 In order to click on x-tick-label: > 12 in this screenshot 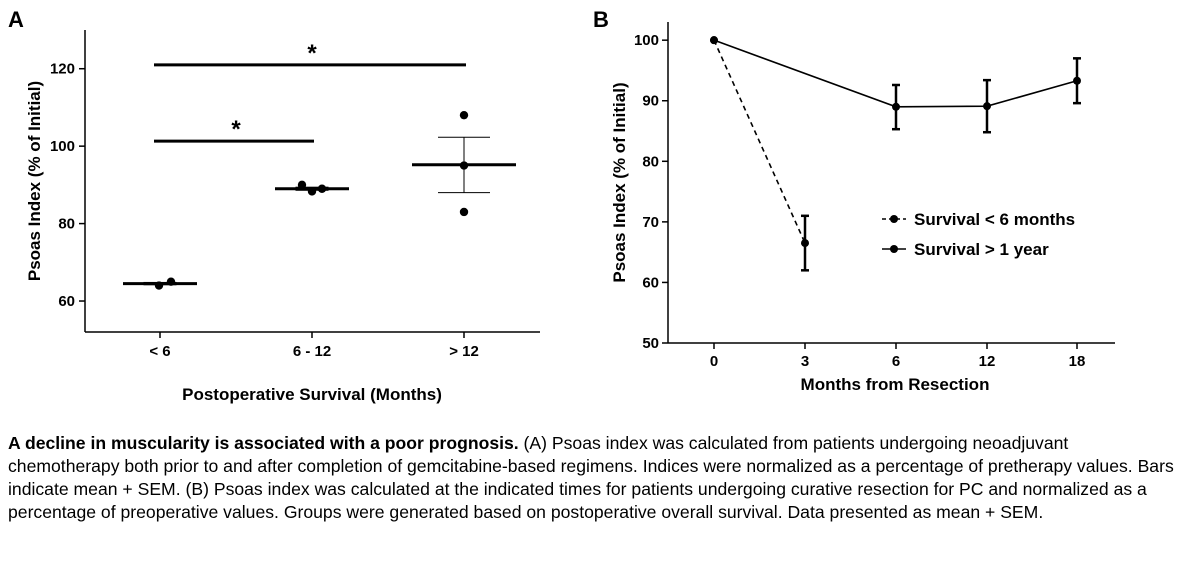, I will do `click(464, 351)`.